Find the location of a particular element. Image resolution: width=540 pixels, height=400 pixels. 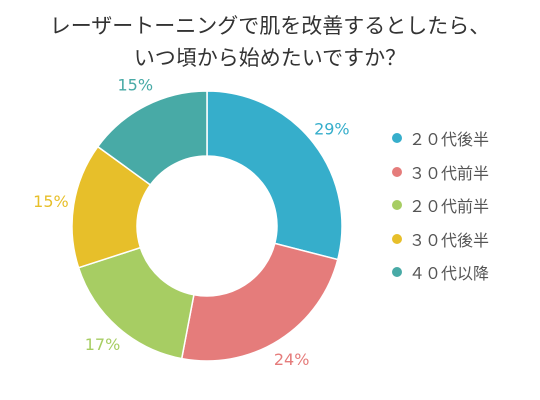

chart-legend: ２０代後半 ３０代前半 ２０代前半 ３０代後半 ４０代以降 is located at coordinates (440, 212).